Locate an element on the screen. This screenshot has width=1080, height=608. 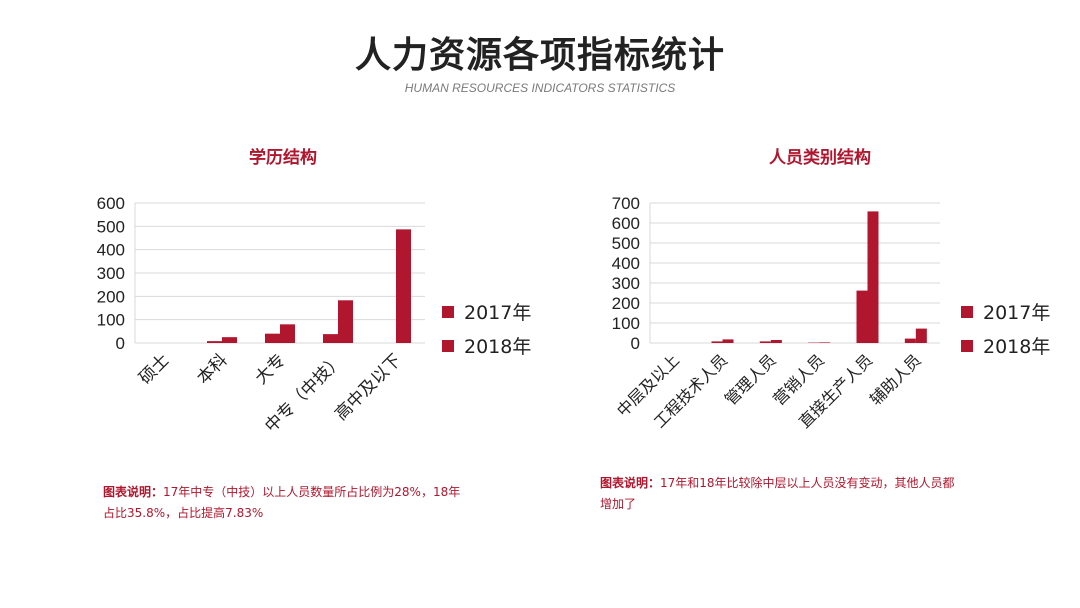
note-text-line1: 17年中专（中技）以上人员数量所占比例为28%，18年 is located at coordinates (312, 492).